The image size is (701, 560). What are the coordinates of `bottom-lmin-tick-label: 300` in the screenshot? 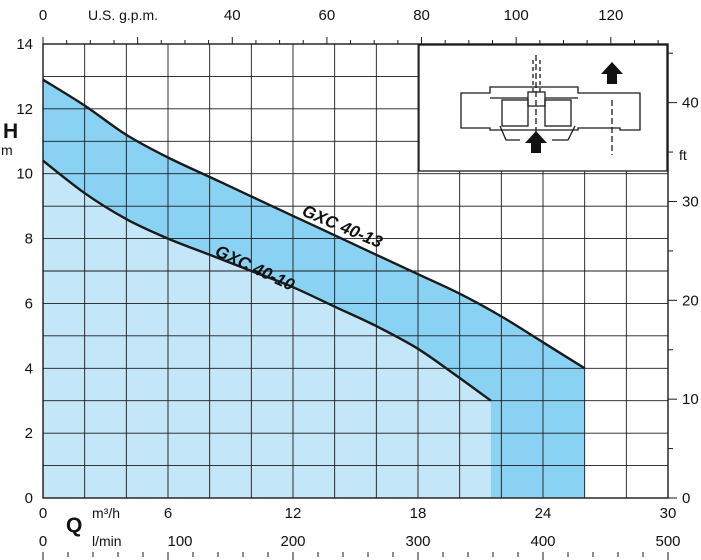 It's located at (417, 541).